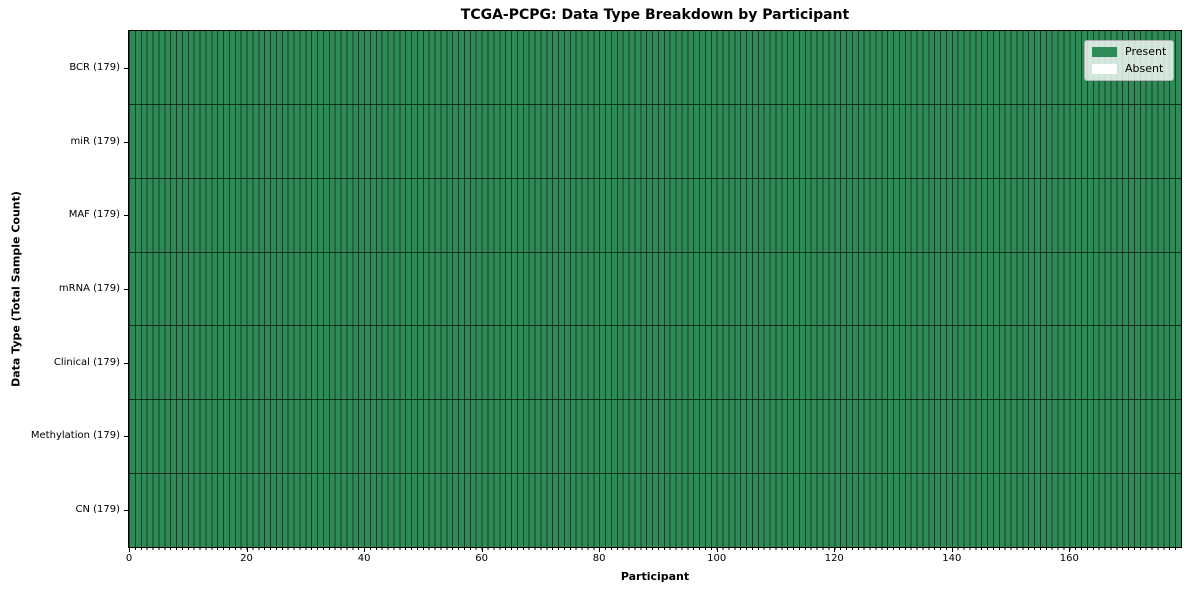 The height and width of the screenshot is (600, 1200). What do you see at coordinates (94, 215) in the screenshot?
I see `y-tick-label: MAF (179)` at bounding box center [94, 215].